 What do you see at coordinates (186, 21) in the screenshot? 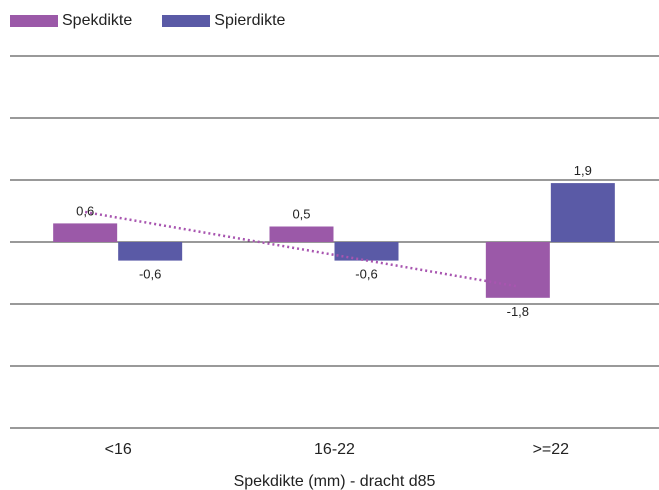
I see `legend-swatch-spierdikte` at bounding box center [186, 21].